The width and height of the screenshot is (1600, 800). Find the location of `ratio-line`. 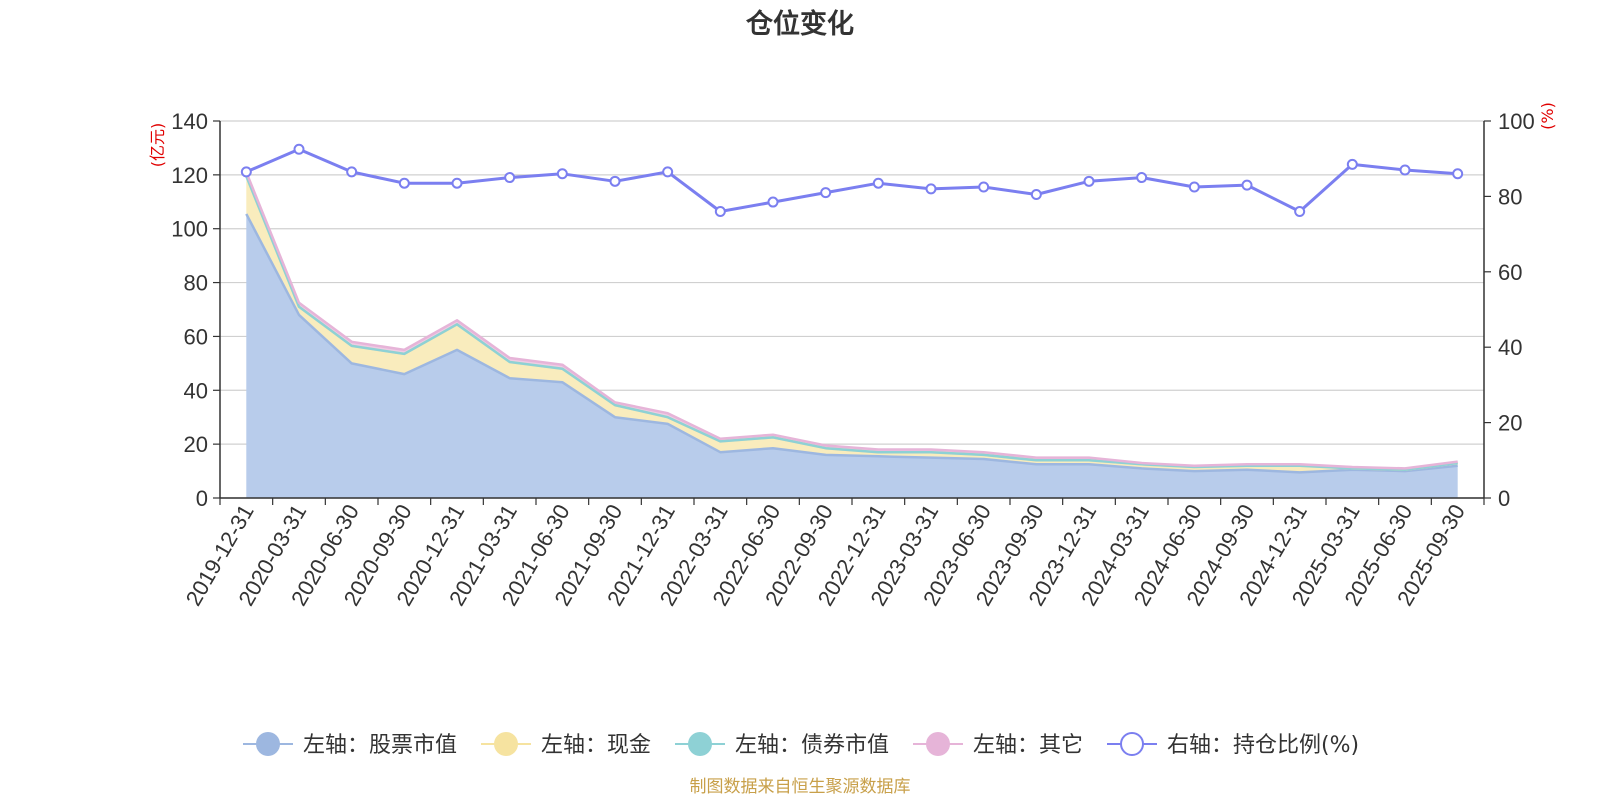

ratio-line is located at coordinates (851, 180).